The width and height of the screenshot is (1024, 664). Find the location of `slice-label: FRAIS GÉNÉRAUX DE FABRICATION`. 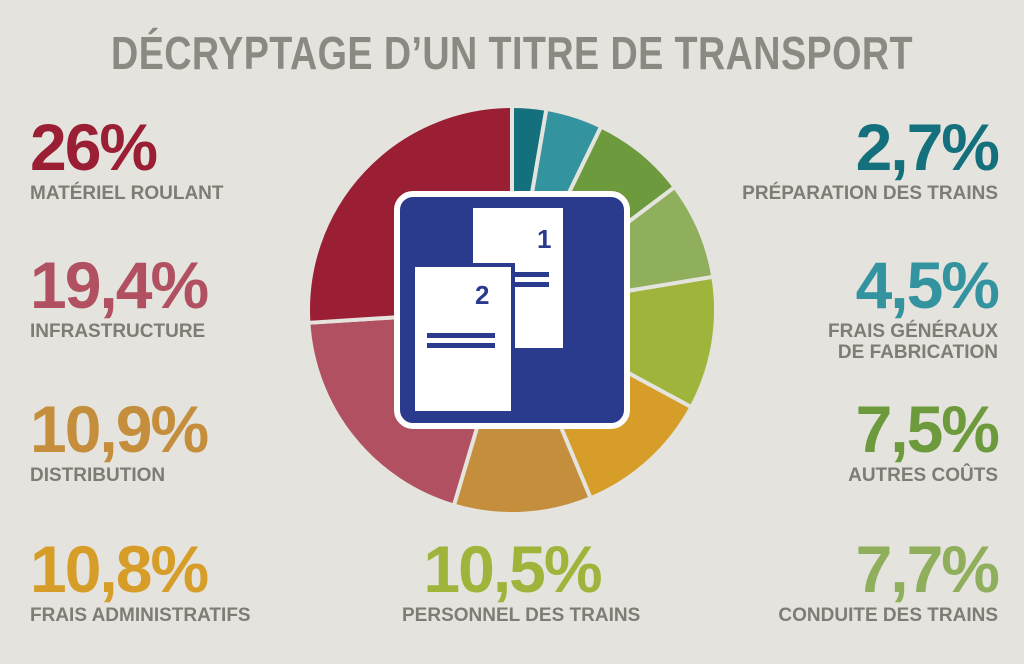

slice-label: FRAIS GÉNÉRAUX DE FABRICATION is located at coordinates (913, 342).